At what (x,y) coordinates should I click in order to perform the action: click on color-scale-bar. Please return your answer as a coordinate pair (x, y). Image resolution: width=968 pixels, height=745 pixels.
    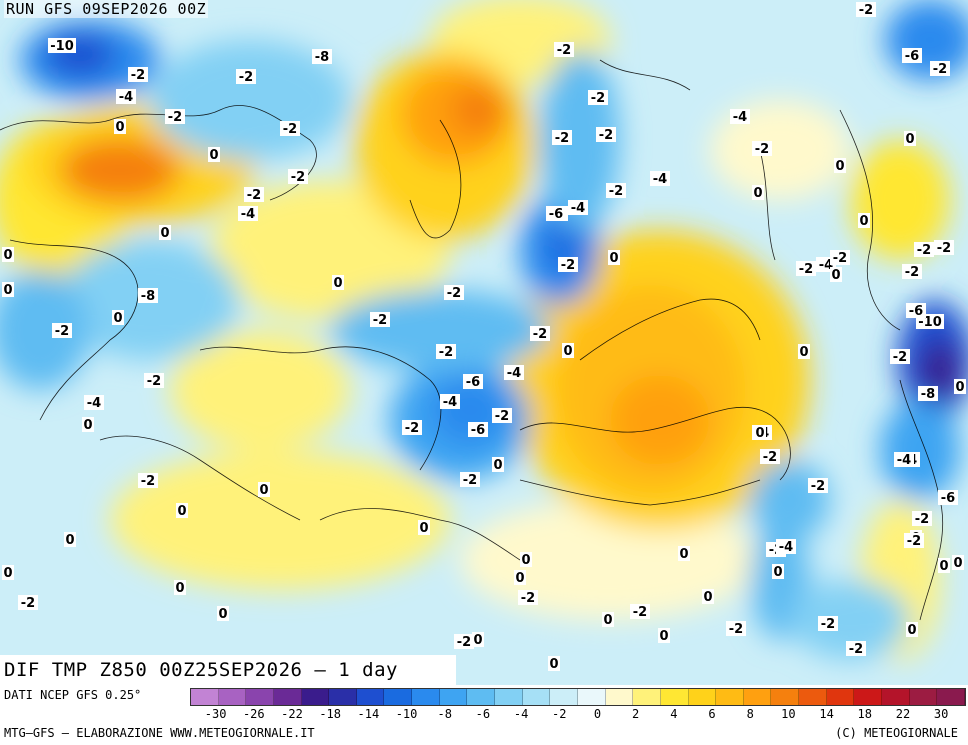
    Looking at the image, I should click on (578, 697).